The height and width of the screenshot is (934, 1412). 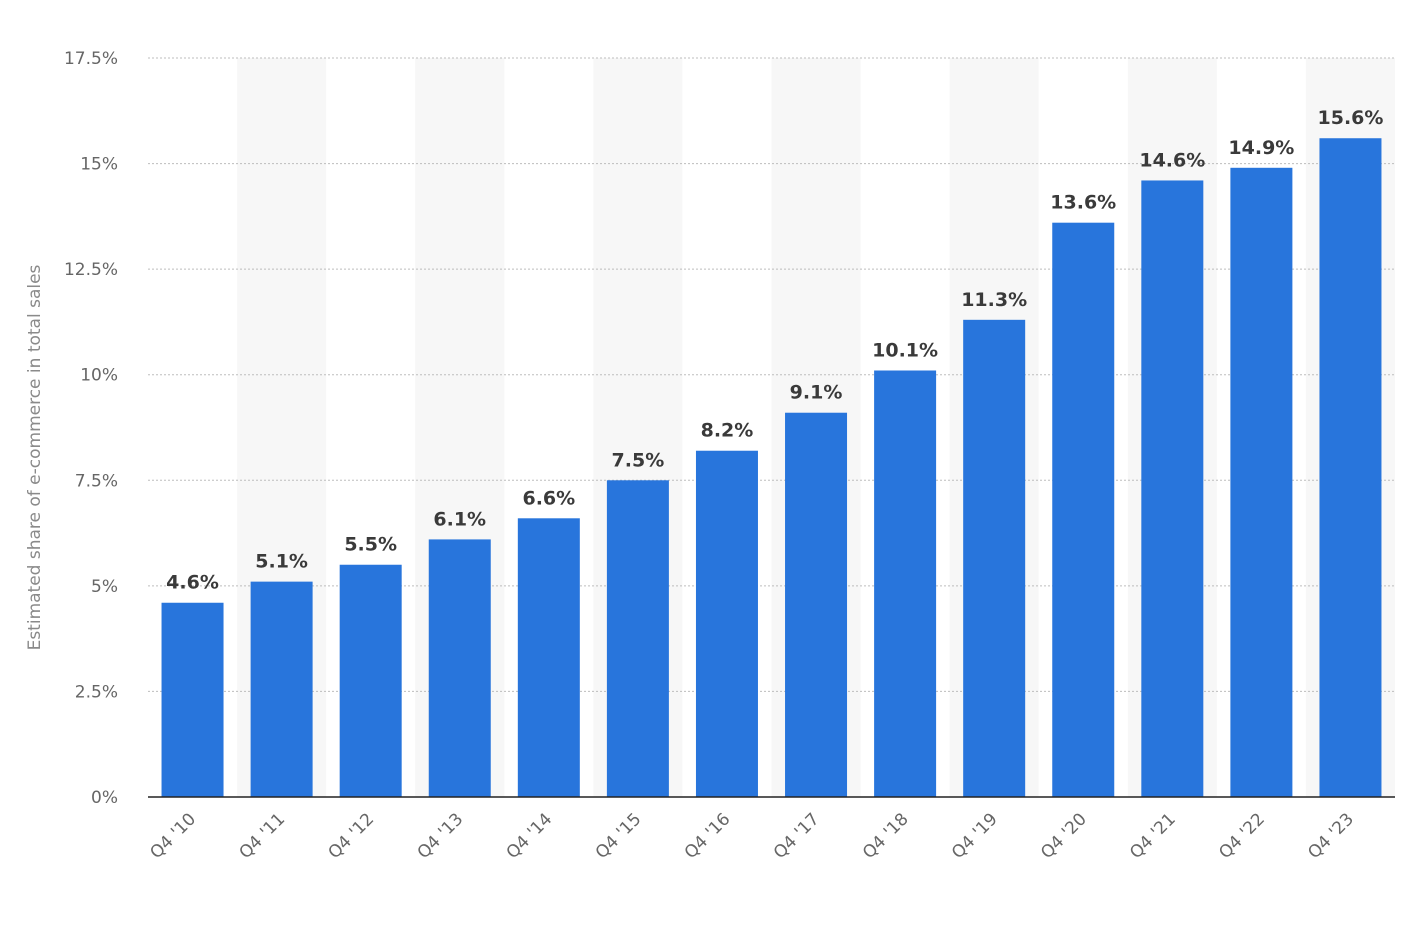 I want to click on y-tick-label: 0%, so click(x=104, y=798).